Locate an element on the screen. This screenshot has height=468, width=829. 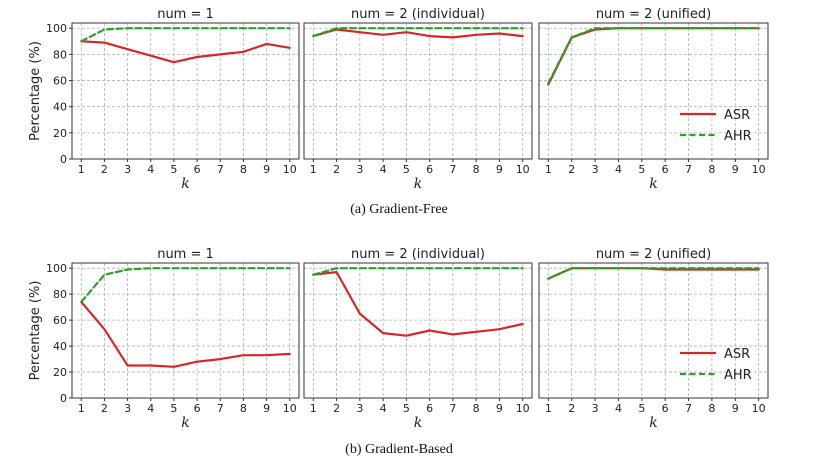
legend-label-asr: ASR is located at coordinates (737, 115).